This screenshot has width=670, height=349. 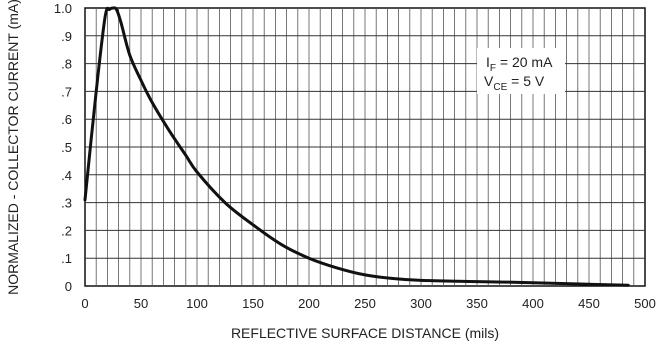 What do you see at coordinates (68, 286) in the screenshot?
I see `y-tick-label: 0` at bounding box center [68, 286].